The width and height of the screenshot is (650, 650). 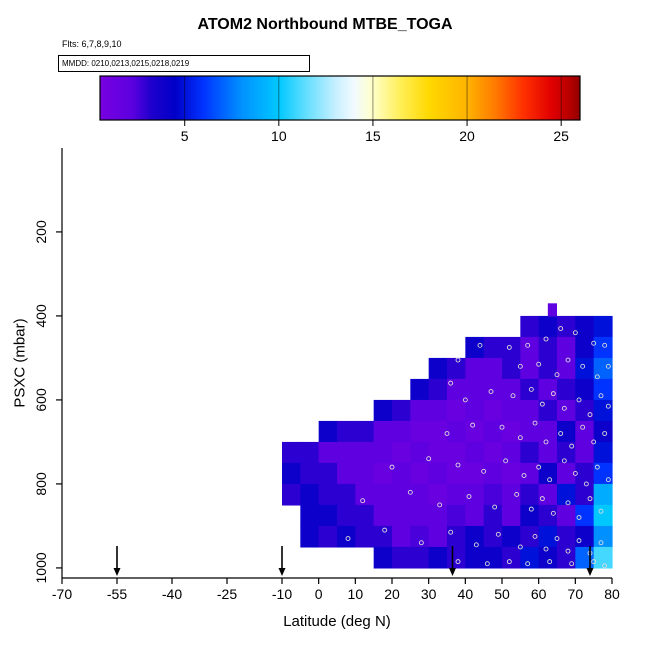 I want to click on colorbar-tick-label: 5, so click(x=185, y=136).